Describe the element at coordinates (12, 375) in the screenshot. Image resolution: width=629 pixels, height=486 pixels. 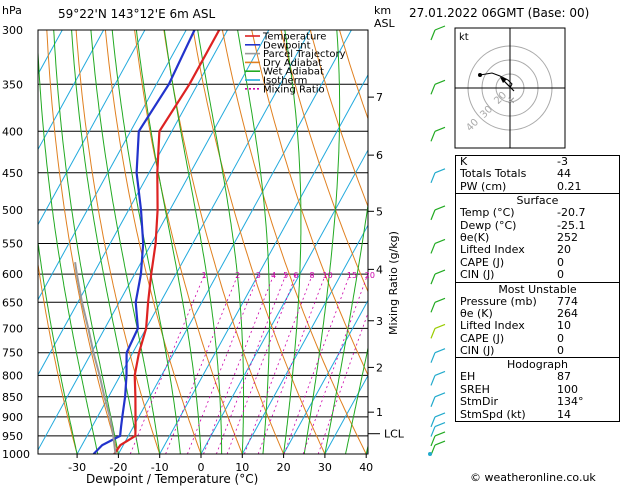
I see `pressure-tick-label: 800` at that location.